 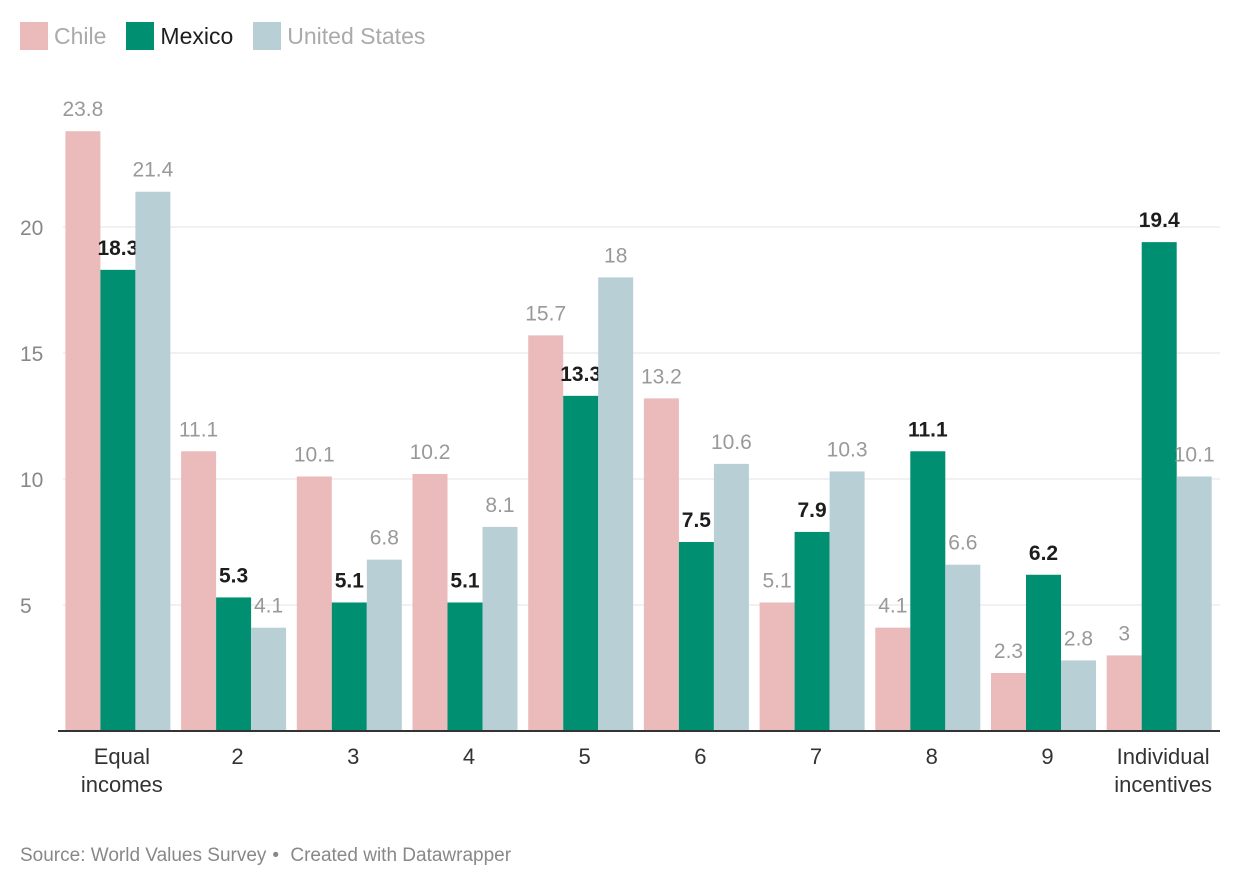 What do you see at coordinates (811, 510) in the screenshot?
I see `data-label: 7.9` at bounding box center [811, 510].